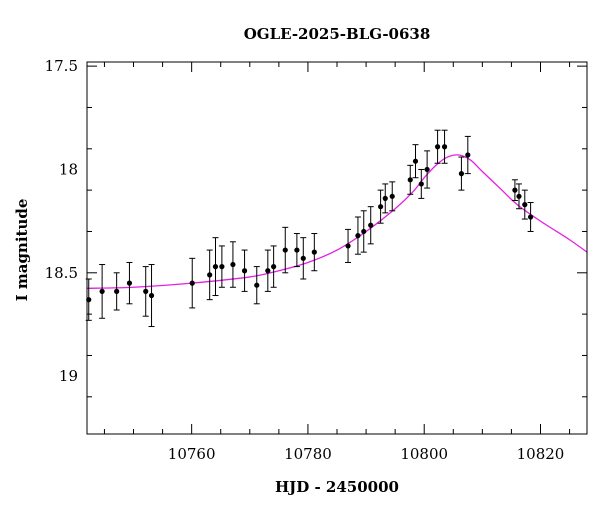 Image resolution: width=600 pixels, height=512 pixels. I want to click on y-tick-label: 19, so click(68, 376).